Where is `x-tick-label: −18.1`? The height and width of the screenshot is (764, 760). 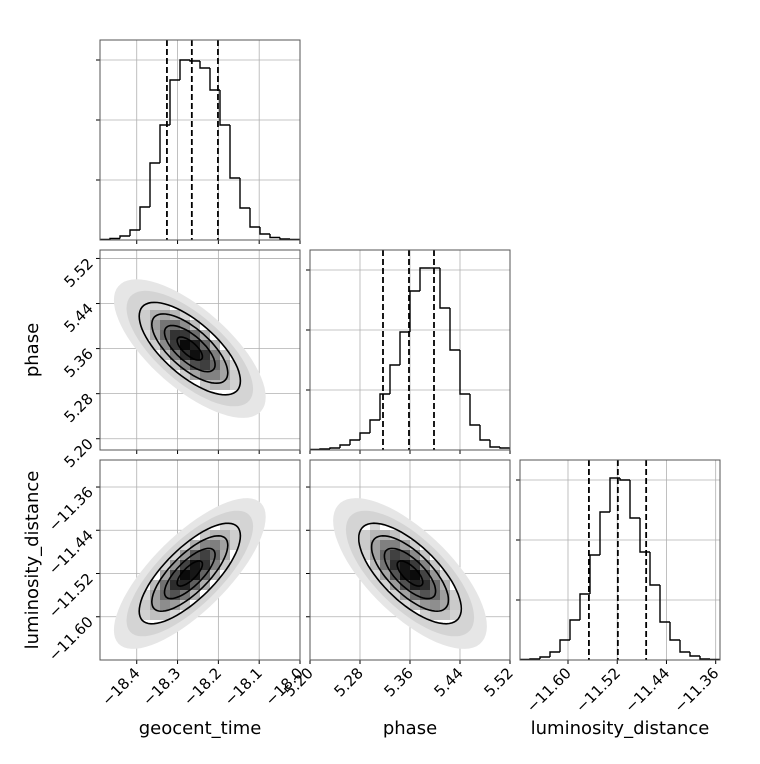
x-tick-label: −18.1 is located at coordinates (243, 686).